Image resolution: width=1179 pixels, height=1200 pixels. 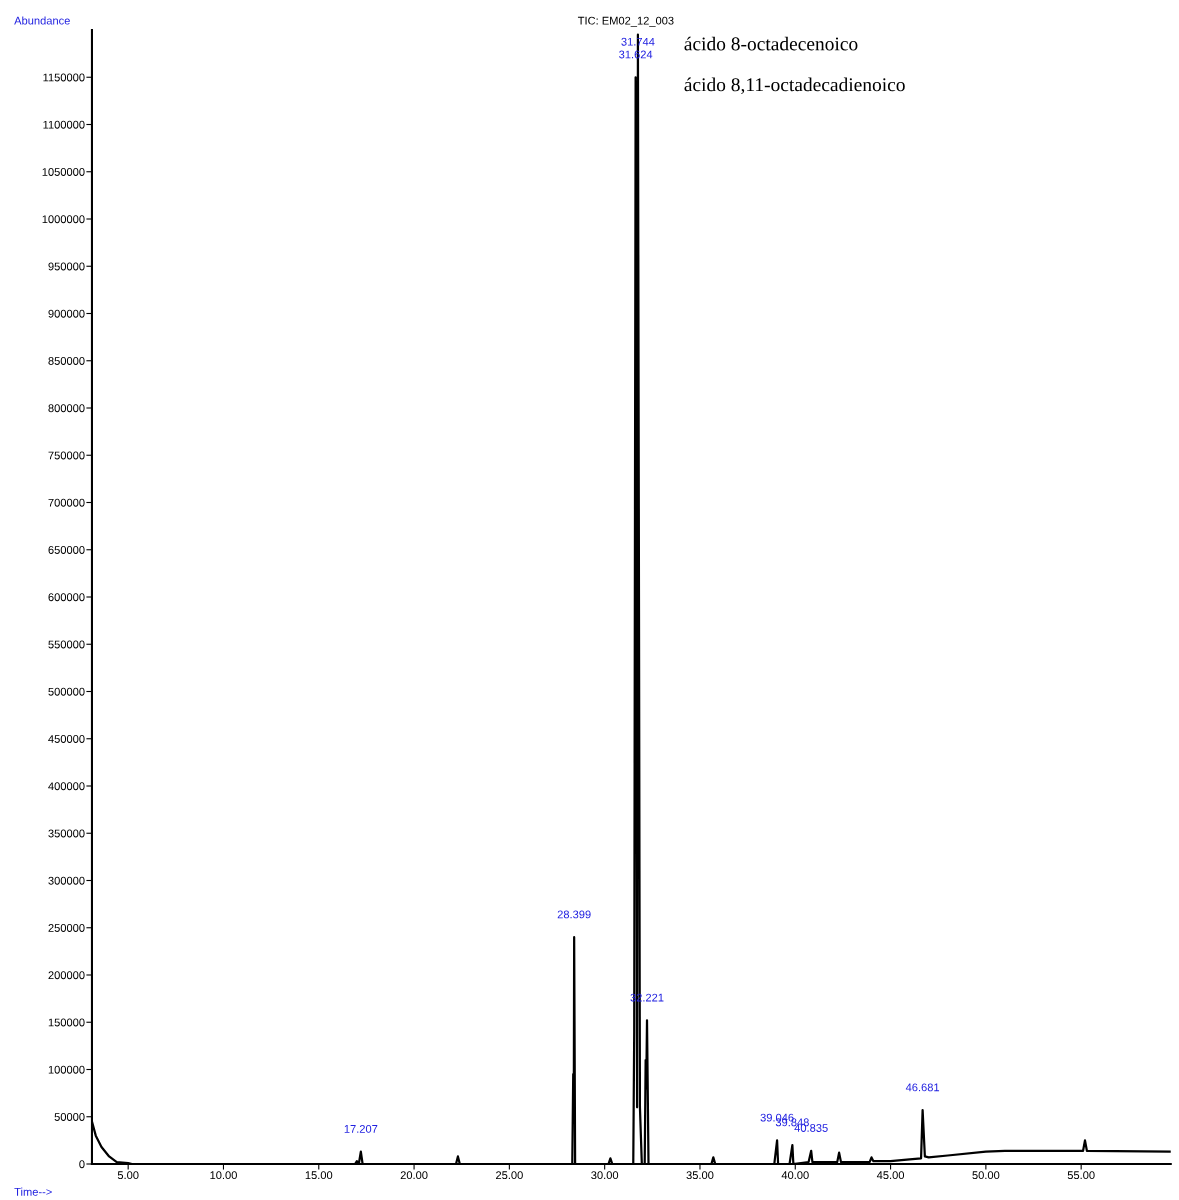 I want to click on y-tick-label: 250000, so click(x=66, y=928).